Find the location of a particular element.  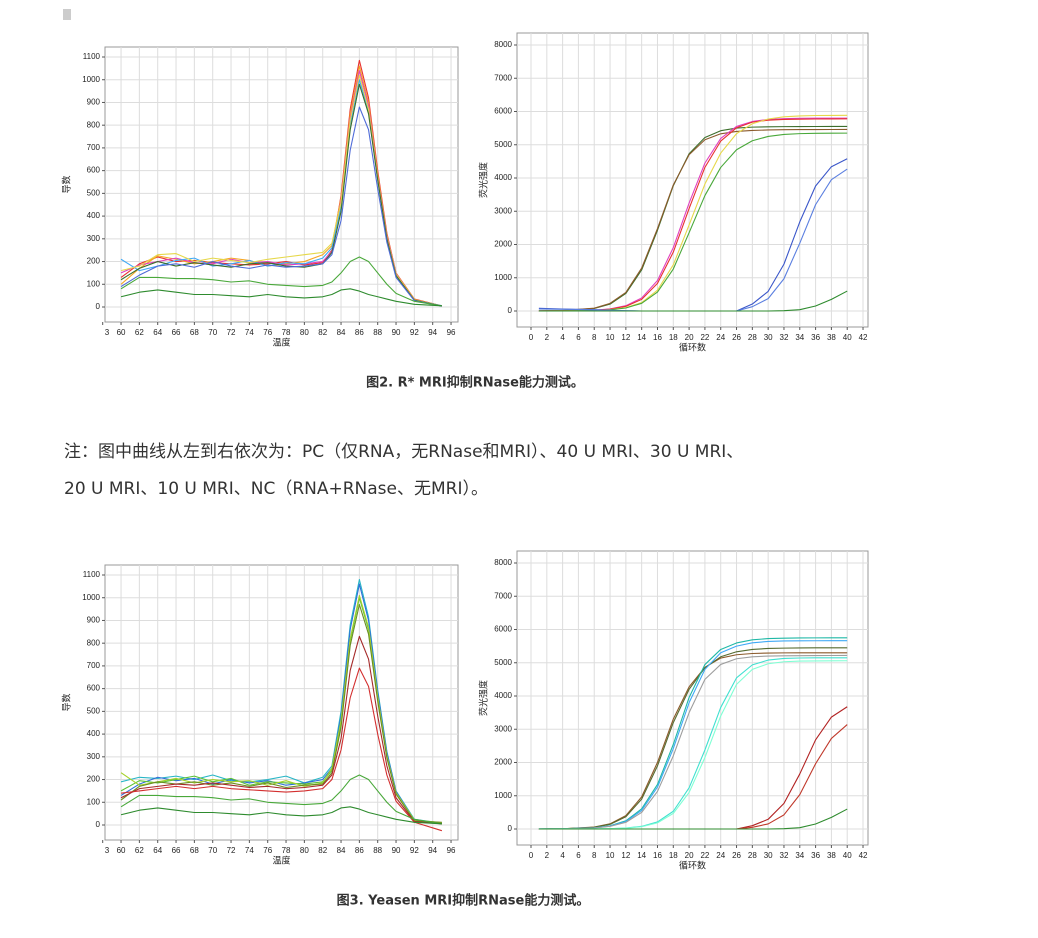

x-tick-label: 28 is located at coordinates (752, 337).